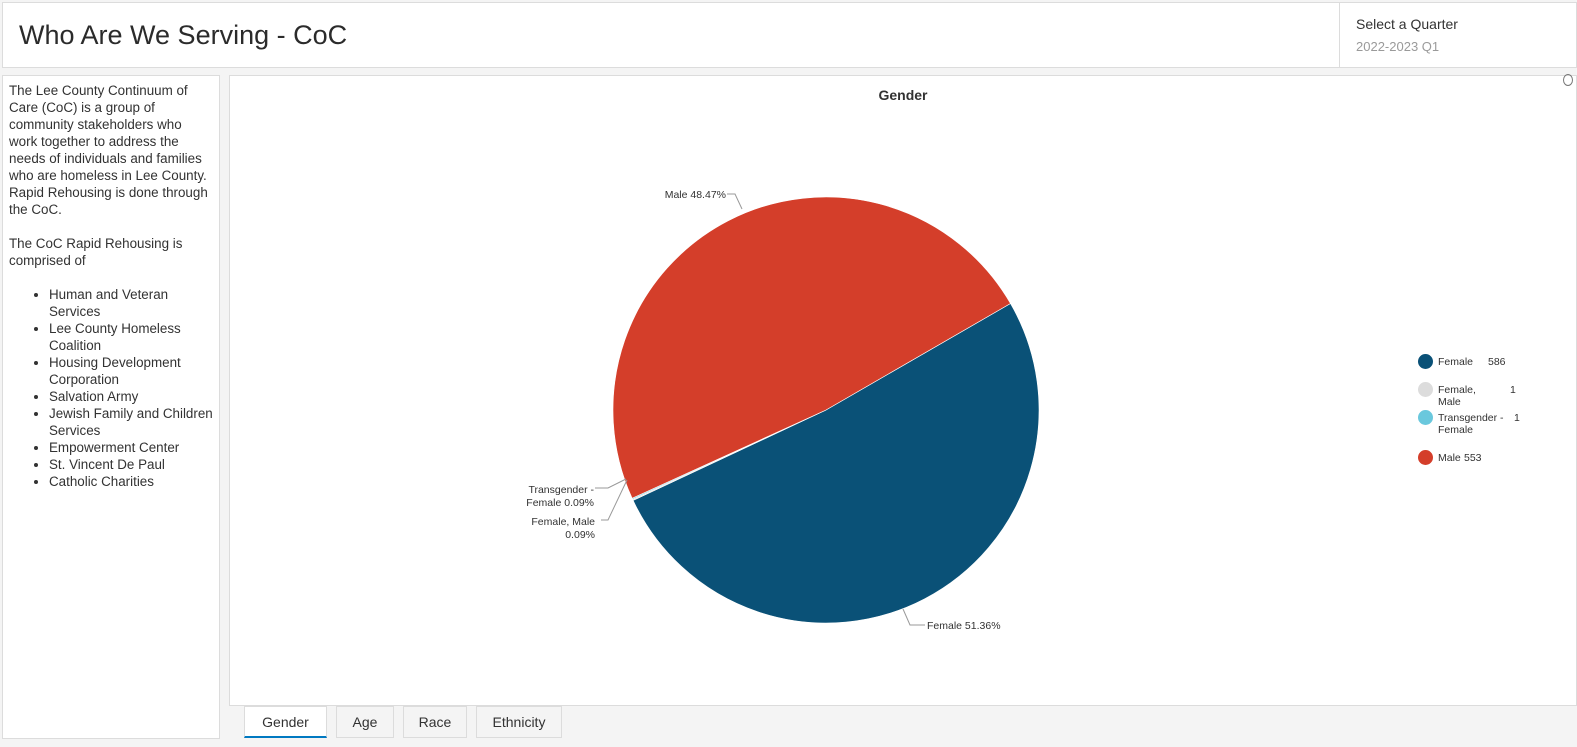 The image size is (1577, 747). I want to click on leader-lines, so click(760, 409).